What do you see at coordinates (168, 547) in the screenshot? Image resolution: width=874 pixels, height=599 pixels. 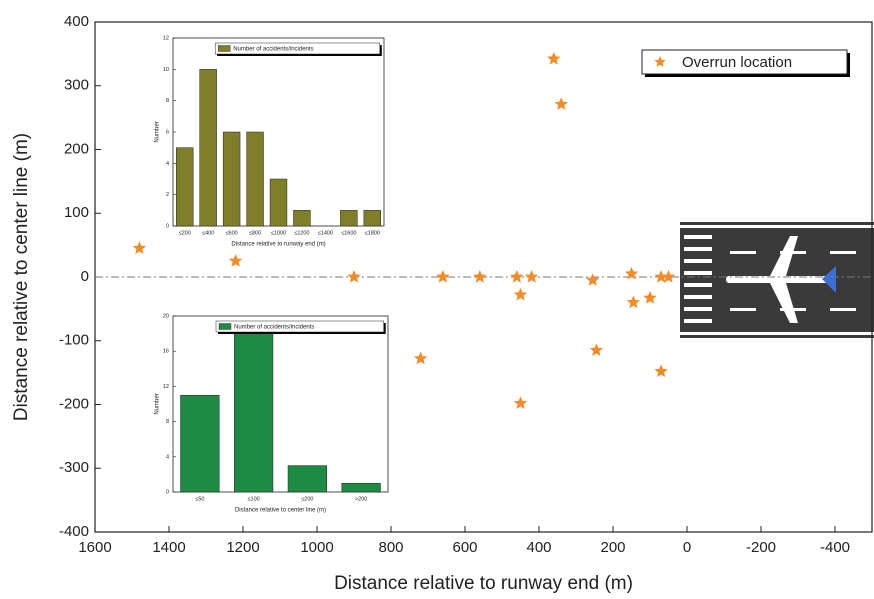 I see `x-tick-label: 1400` at bounding box center [168, 547].